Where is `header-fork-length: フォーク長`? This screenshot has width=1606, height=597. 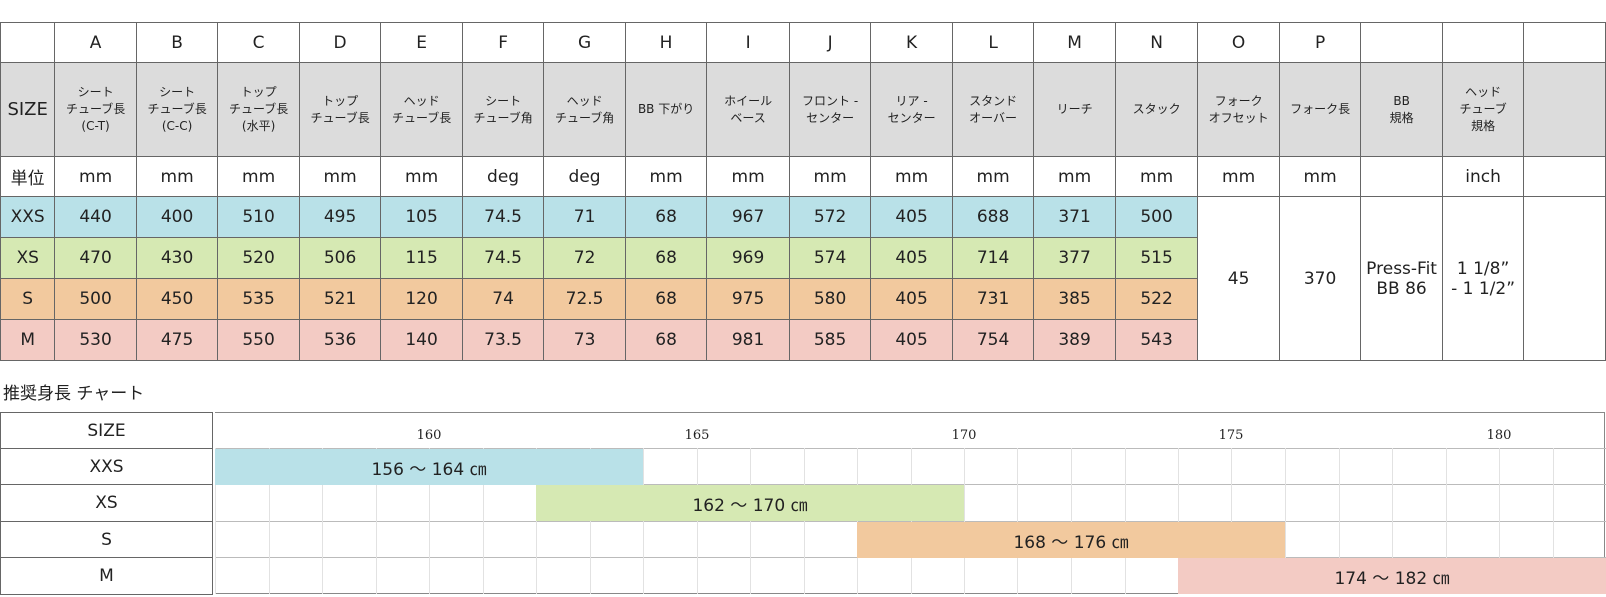 header-fork-length: フォーク長 is located at coordinates (1320, 109).